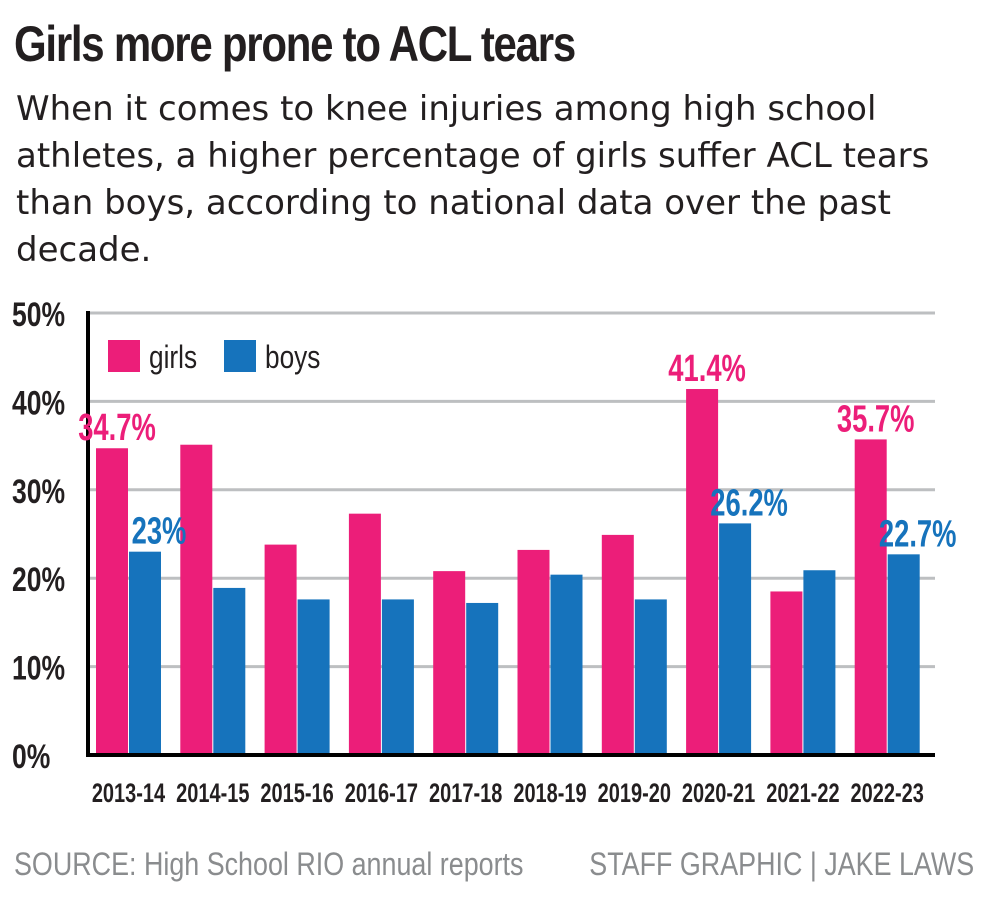 The image size is (988, 900). Describe the element at coordinates (802, 793) in the screenshot. I see `x-tick-label: 2021-22` at that location.